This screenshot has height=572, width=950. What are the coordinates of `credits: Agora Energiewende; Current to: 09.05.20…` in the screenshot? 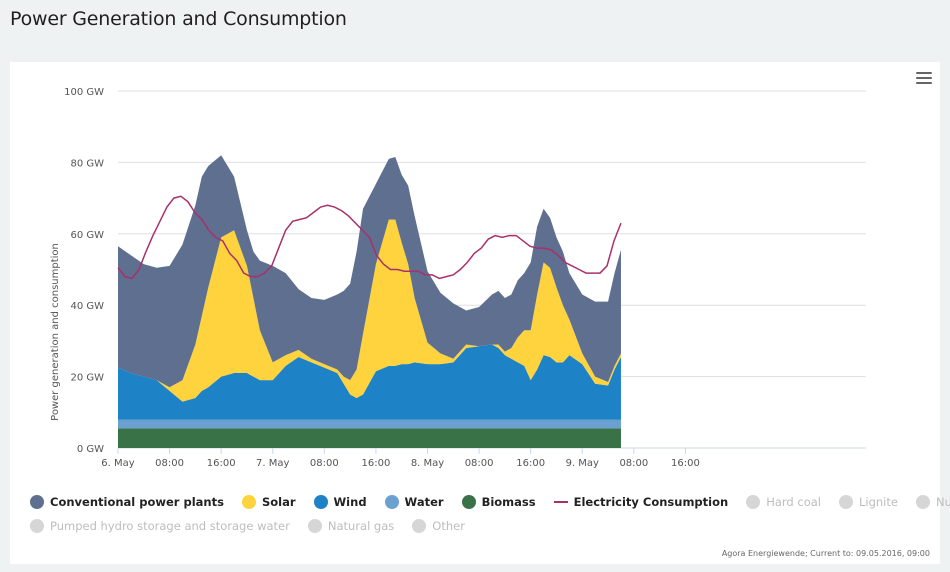 It's located at (825, 553).